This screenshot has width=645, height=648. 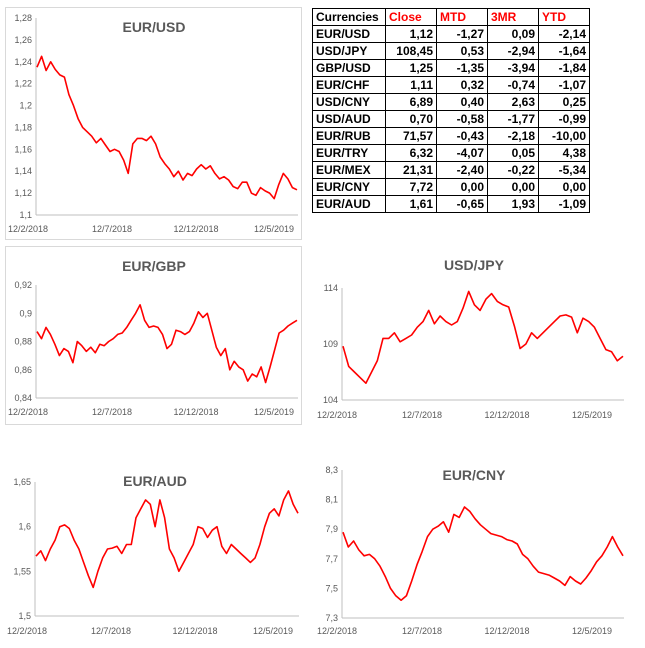 What do you see at coordinates (462, 17) in the screenshot?
I see `col-mtd-header: MTD` at bounding box center [462, 17].